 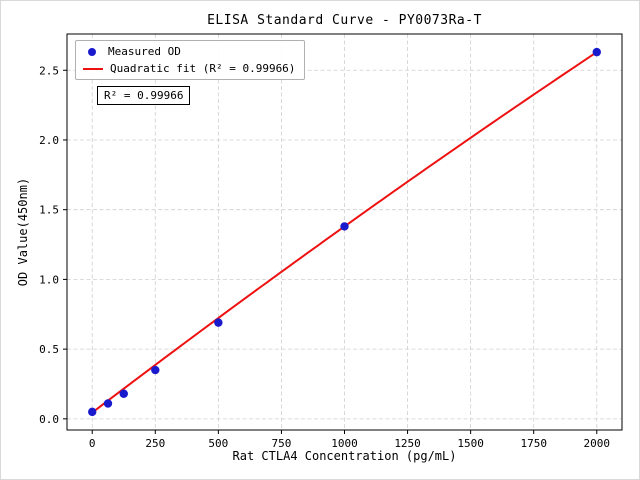 What do you see at coordinates (344, 443) in the screenshot?
I see `x-tick-label: 1000` at bounding box center [344, 443].